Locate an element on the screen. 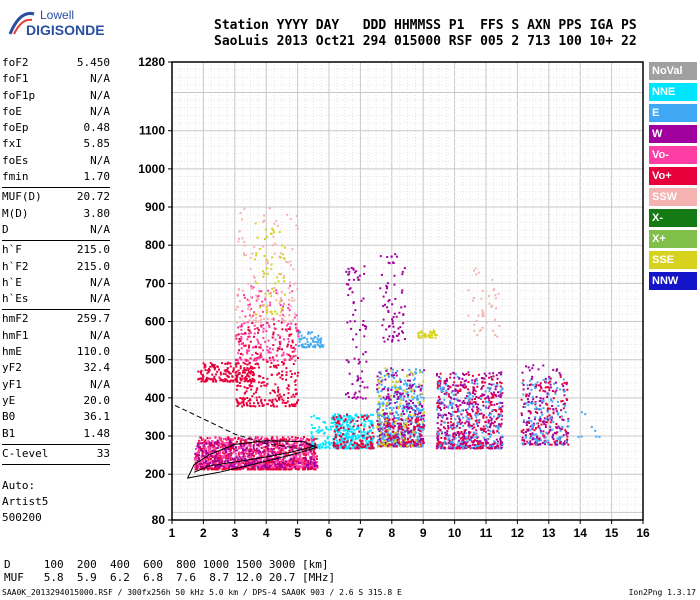 Image resolution: width=700 pixels, height=600 pixels. param-row: M(D) 3.80 is located at coordinates (56, 215).